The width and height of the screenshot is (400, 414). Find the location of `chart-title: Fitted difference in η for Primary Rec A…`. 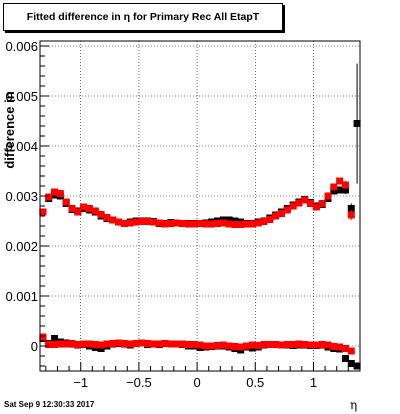

chart-title: Fitted difference in η for Primary Rec A… is located at coordinates (143, 17).